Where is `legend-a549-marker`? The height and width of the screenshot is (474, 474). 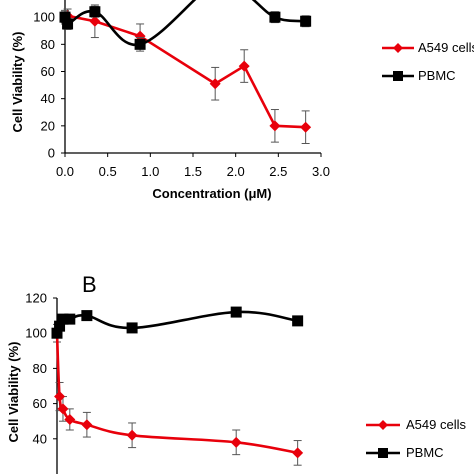 legend-a549-marker is located at coordinates (398, 48).